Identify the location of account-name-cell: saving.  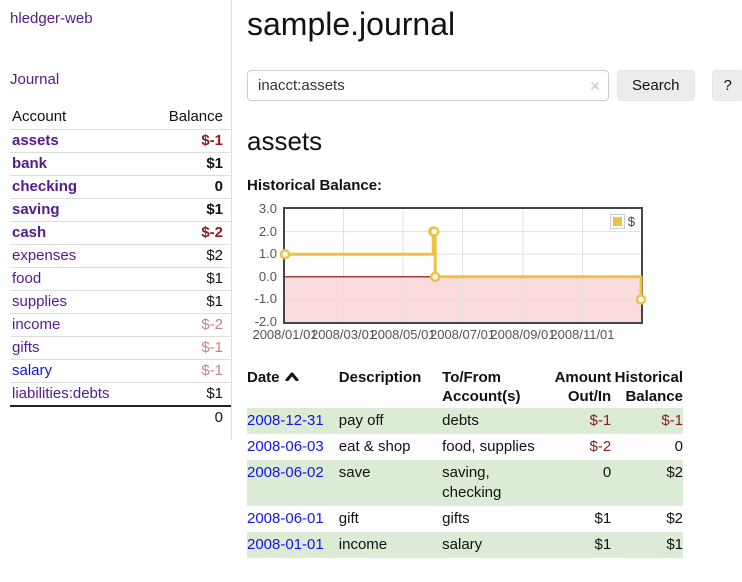
(79, 210).